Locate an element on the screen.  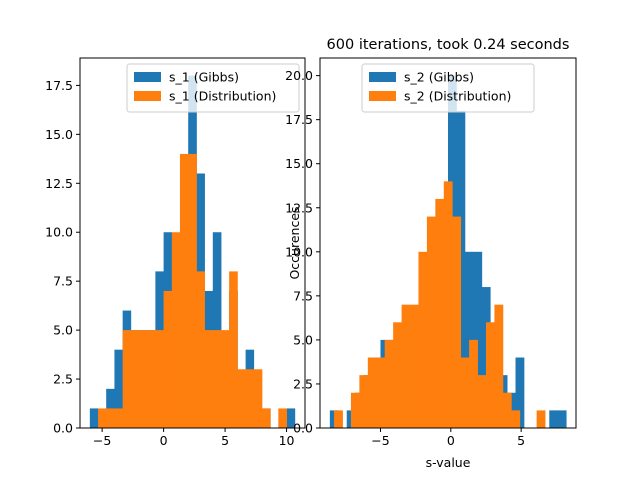
legend: s_1 (Gibbs) s_1 (Distribution) is located at coordinates (213, 88).